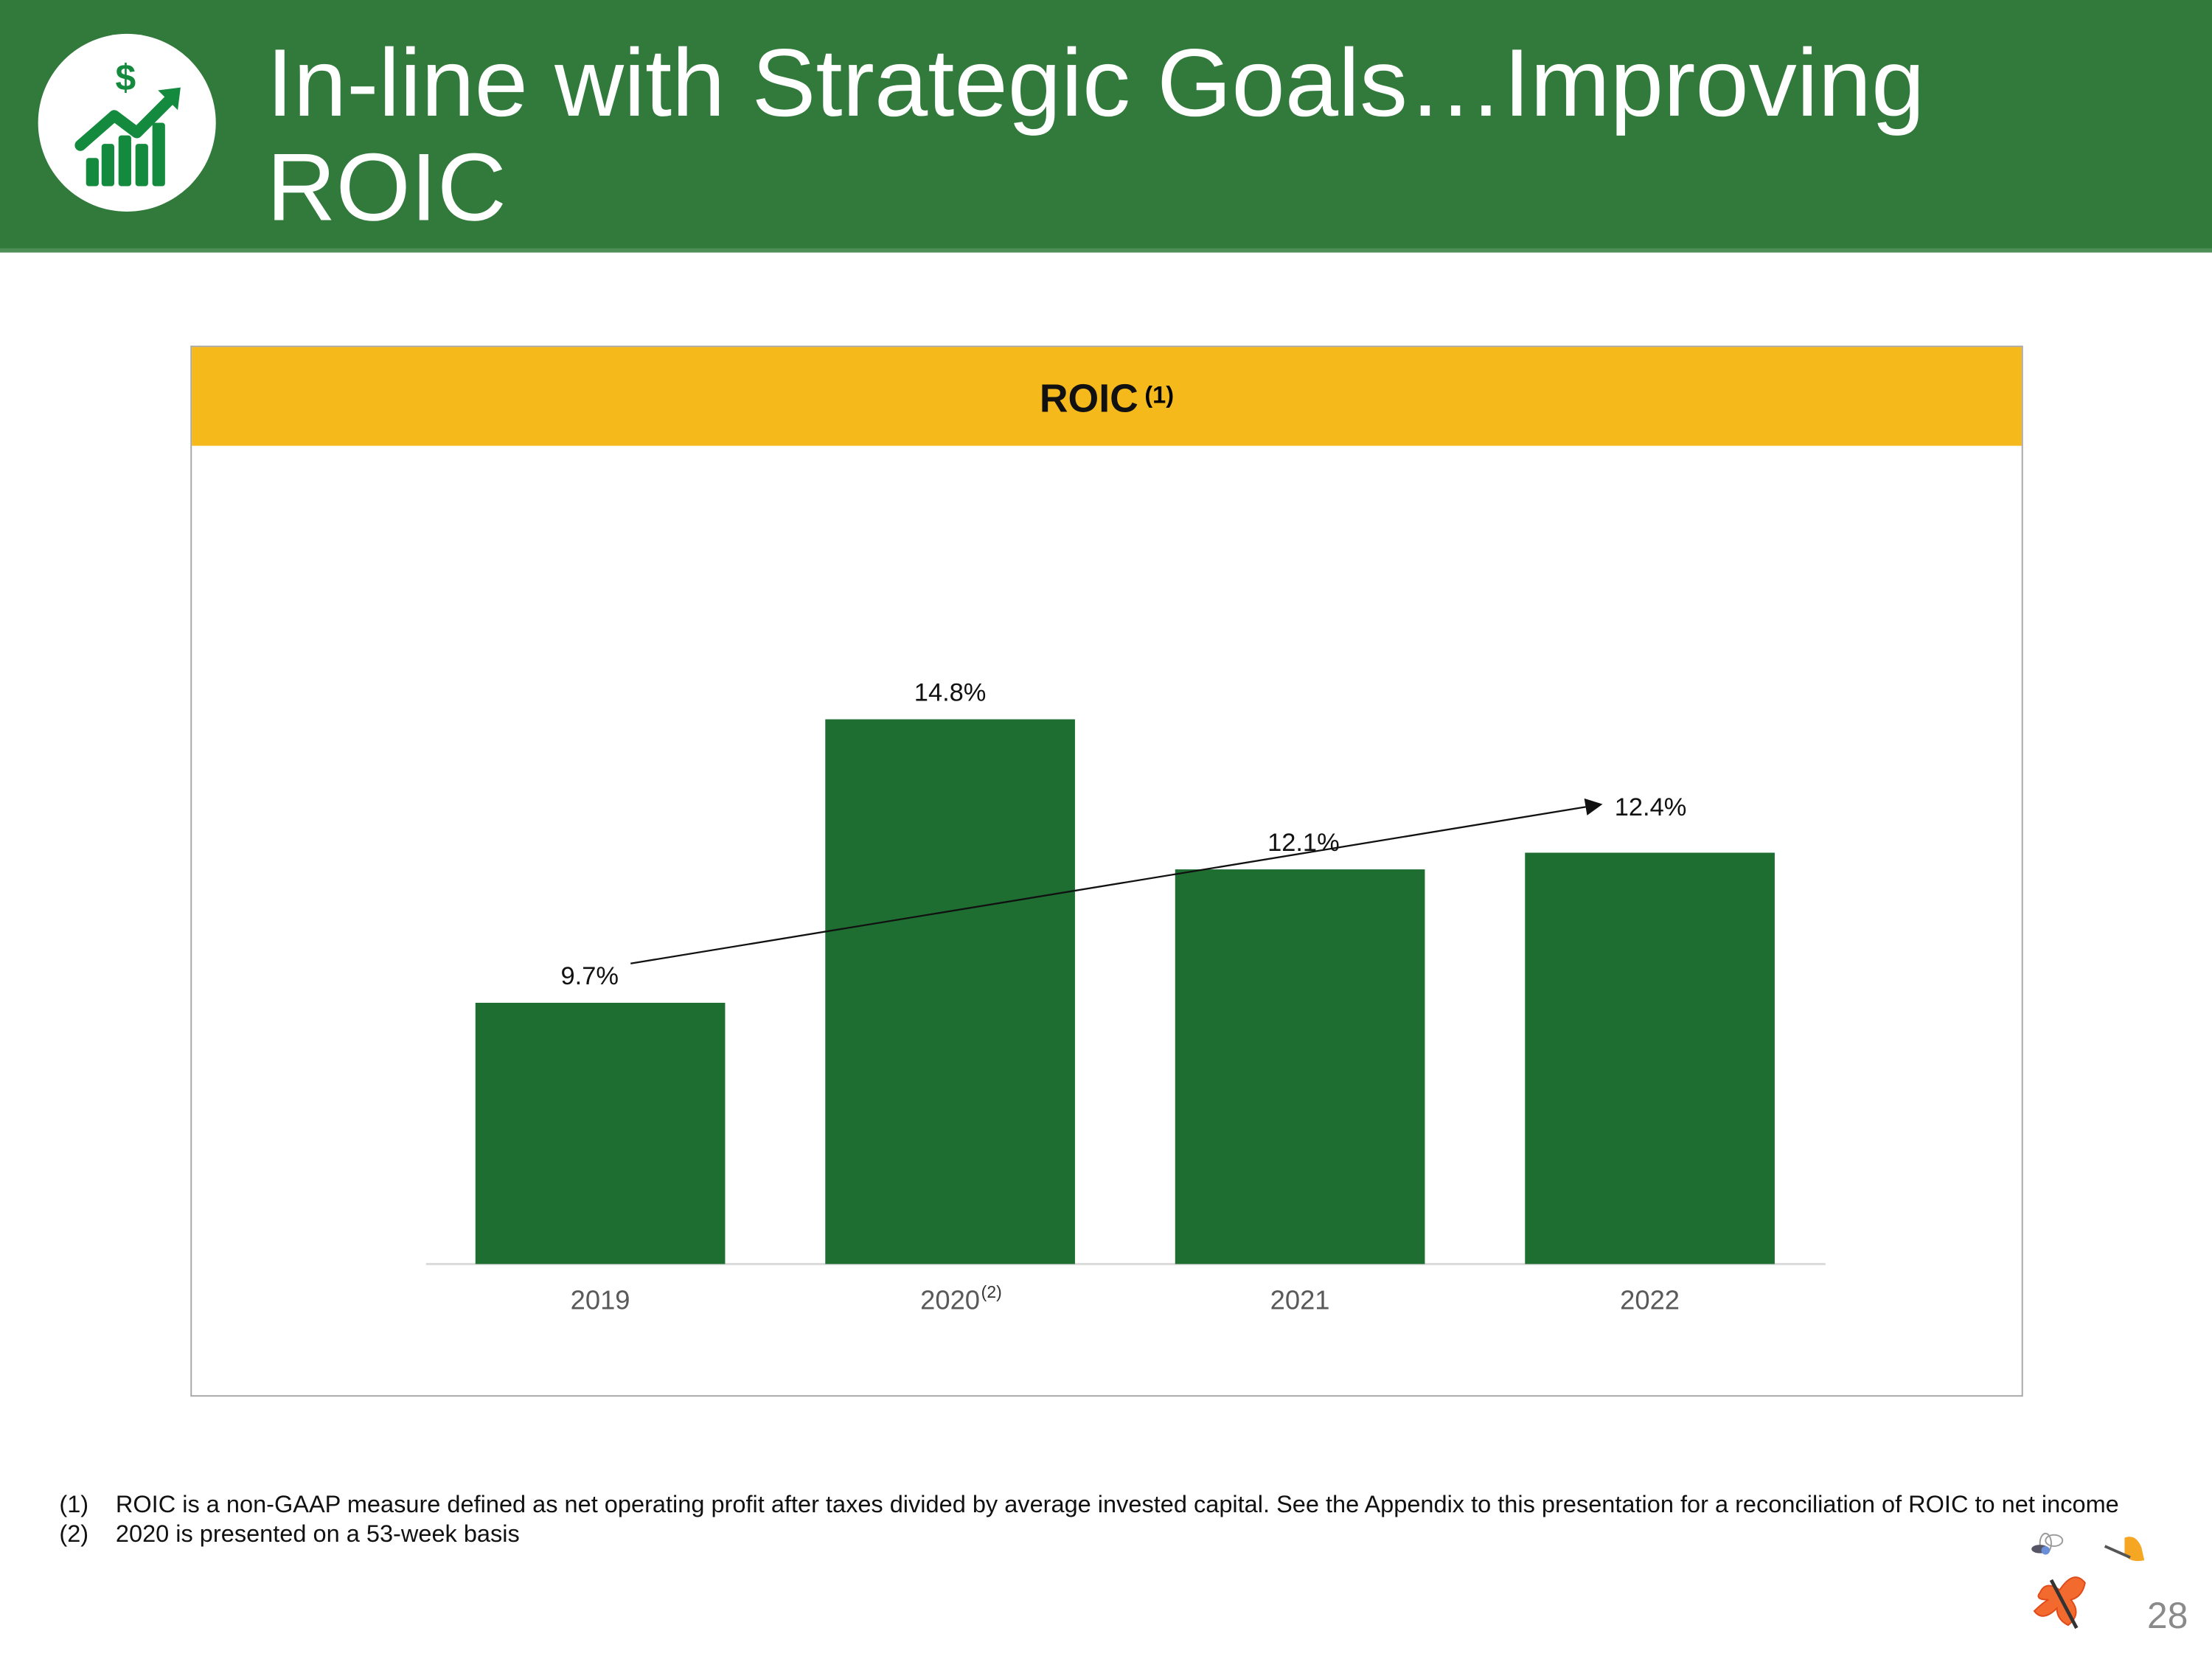  What do you see at coordinates (1159, 395) in the screenshot?
I see `chart-title-footnote: (1)` at bounding box center [1159, 395].